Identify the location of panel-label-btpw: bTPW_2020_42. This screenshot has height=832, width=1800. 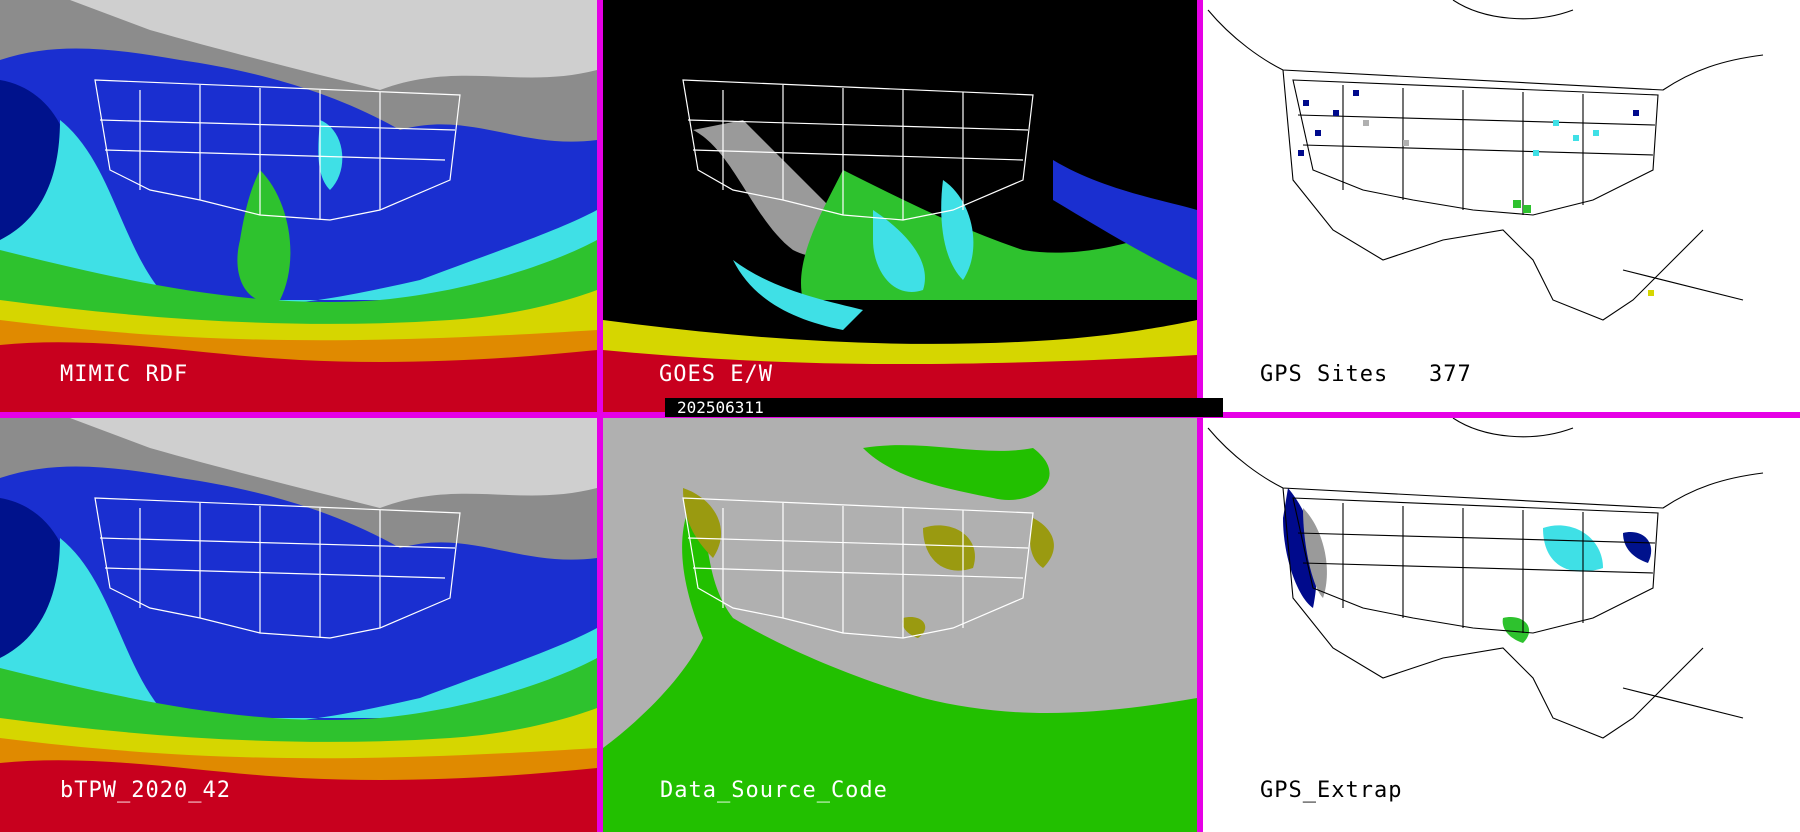
(145, 790).